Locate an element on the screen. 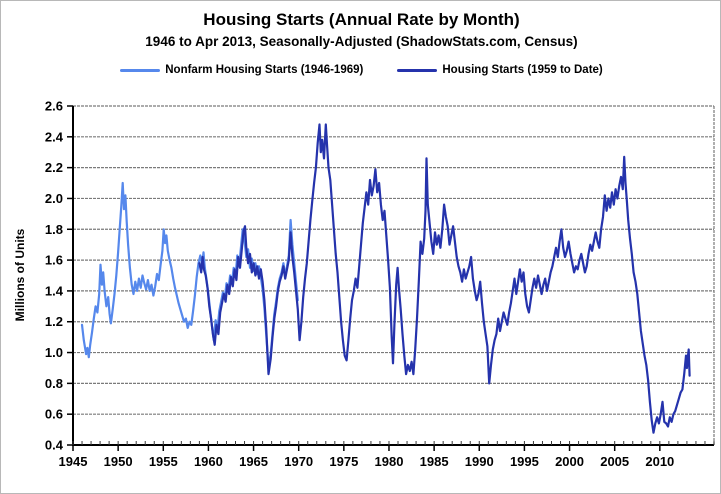 Image resolution: width=721 pixels, height=494 pixels. x-tick-label: 1965 is located at coordinates (253, 461).